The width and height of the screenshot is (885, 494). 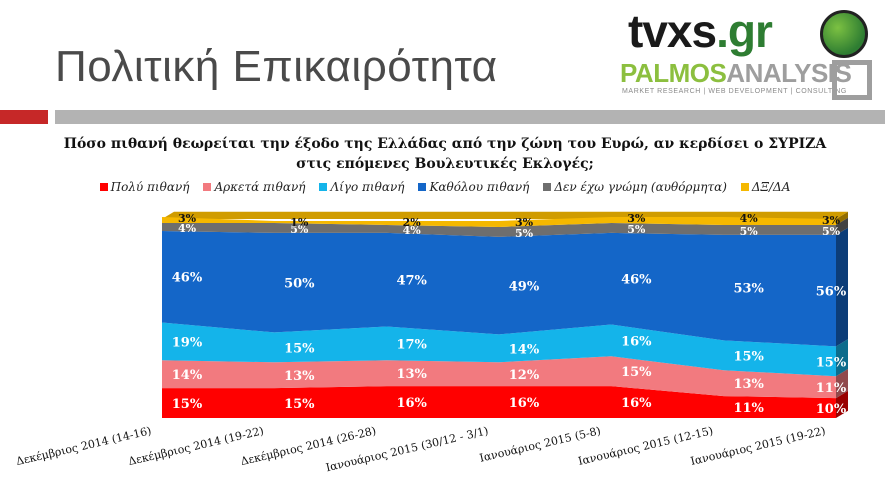 What do you see at coordinates (412, 222) in the screenshot?
I see `data-label: 2%` at bounding box center [412, 222].